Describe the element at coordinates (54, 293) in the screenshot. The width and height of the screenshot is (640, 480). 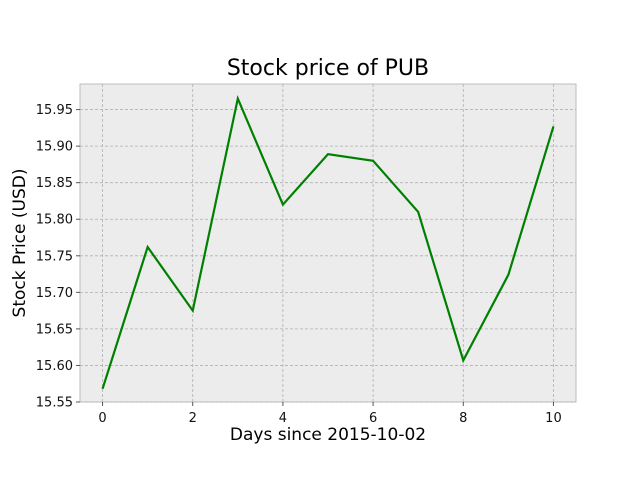
I see `y-tick-label: 15.70` at that location.